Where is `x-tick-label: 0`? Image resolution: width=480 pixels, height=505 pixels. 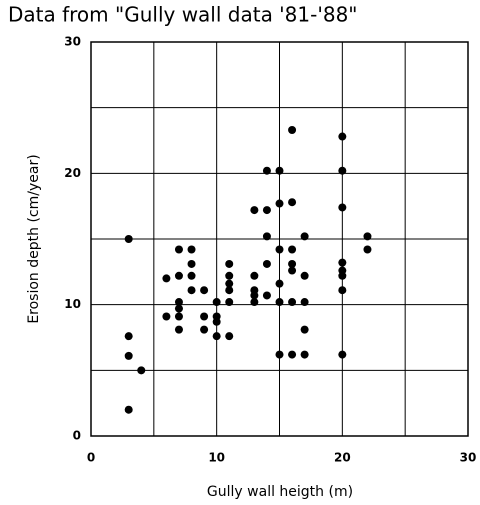 x-tick-label: 0 is located at coordinates (91, 458).